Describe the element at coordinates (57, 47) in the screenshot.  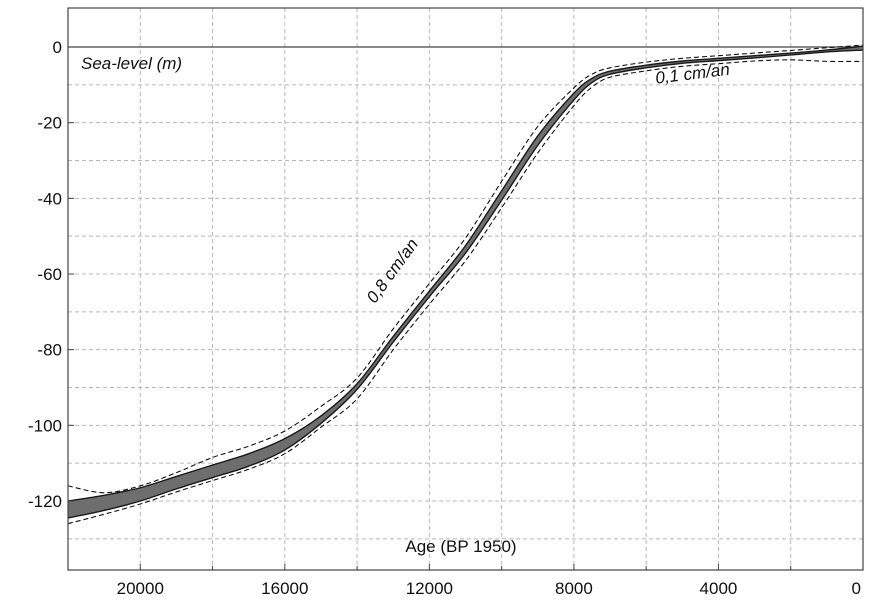
I see `y-tick-label: 0` at that location.